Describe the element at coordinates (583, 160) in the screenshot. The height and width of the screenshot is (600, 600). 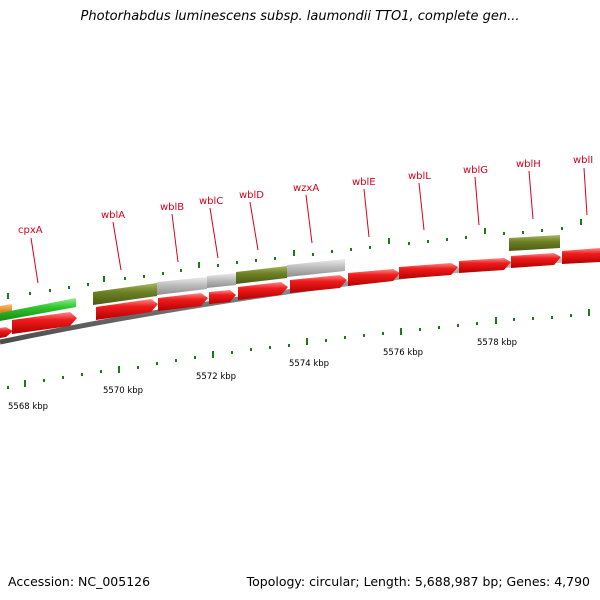
I see `gene-label-wbli: wblI` at that location.